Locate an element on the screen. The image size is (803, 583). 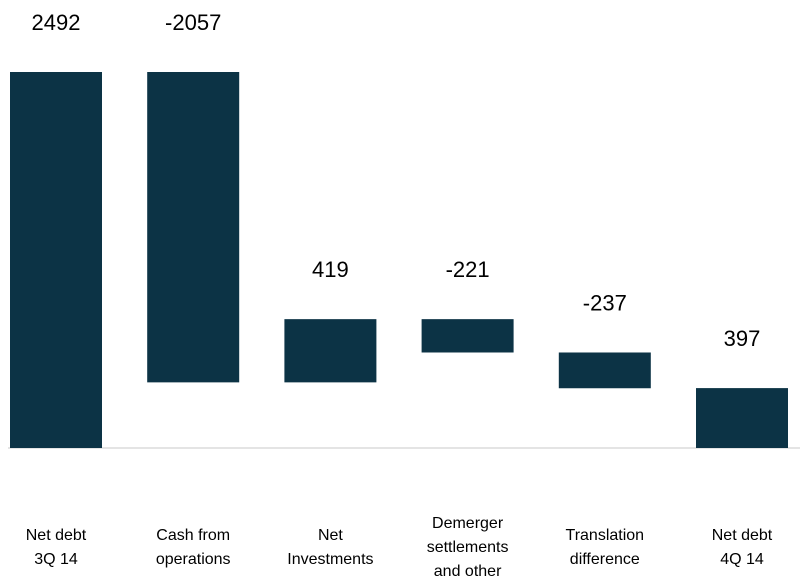
x-tick-label-line: 3Q 14 is located at coordinates (56, 559).